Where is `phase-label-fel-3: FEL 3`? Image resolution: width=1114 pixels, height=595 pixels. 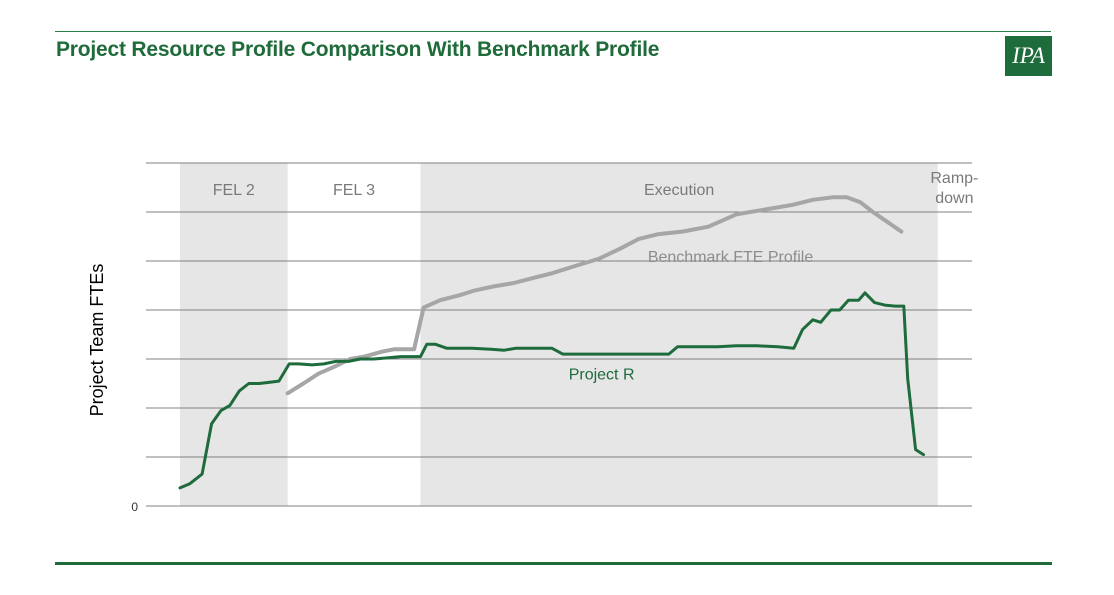
phase-label-fel-3: FEL 3 is located at coordinates (354, 190).